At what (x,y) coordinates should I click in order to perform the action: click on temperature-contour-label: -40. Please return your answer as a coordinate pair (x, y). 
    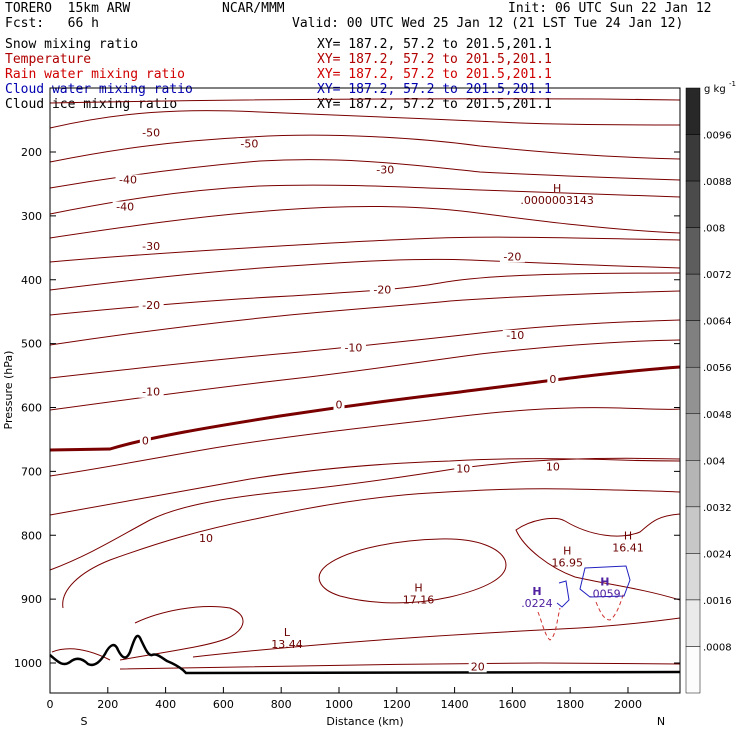
    Looking at the image, I should click on (125, 206).